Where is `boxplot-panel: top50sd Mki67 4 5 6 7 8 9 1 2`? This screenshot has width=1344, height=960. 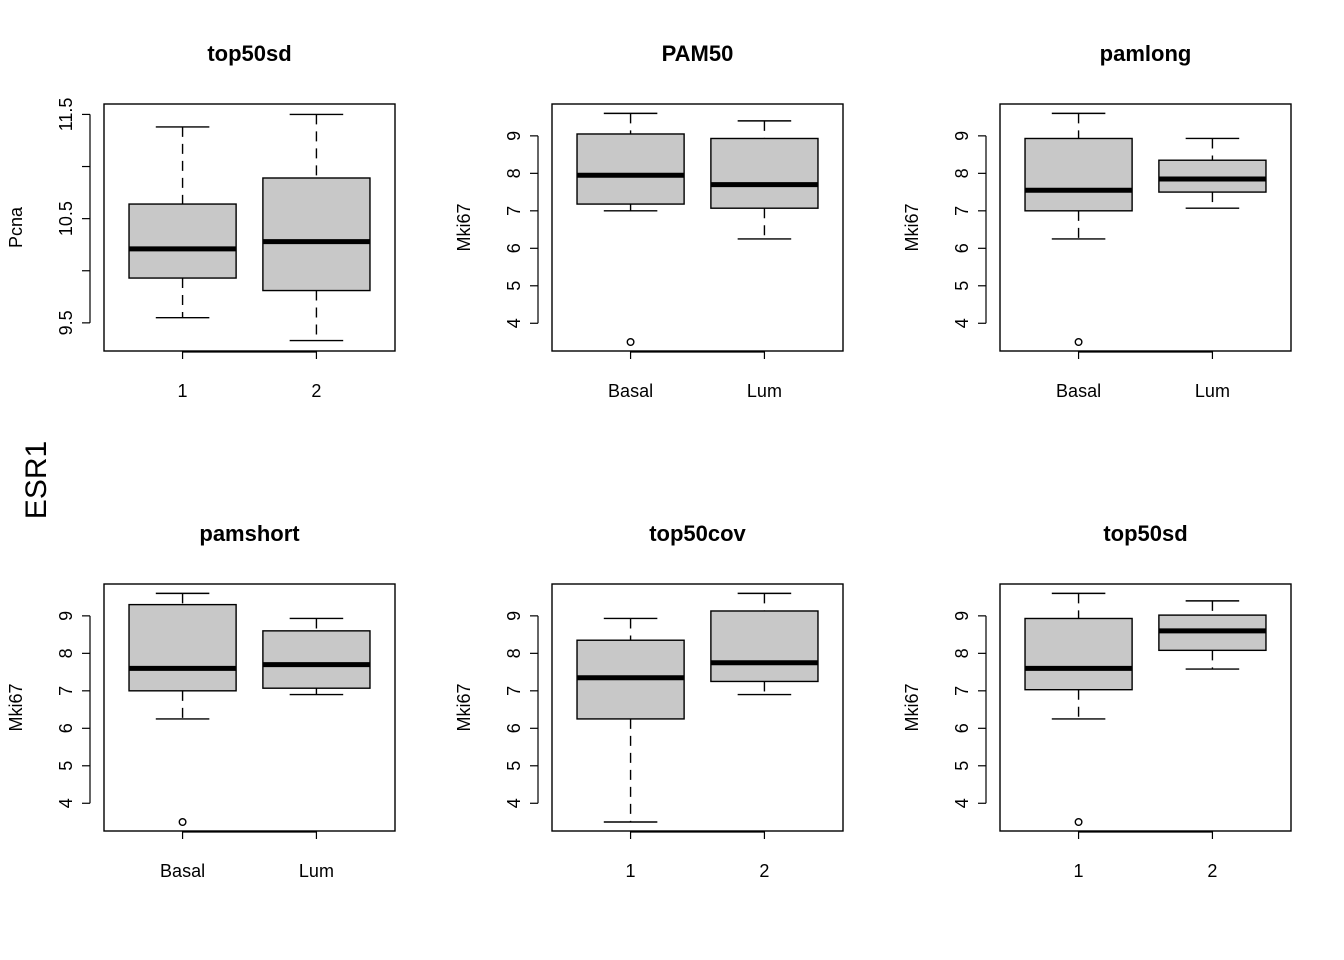
boxplot-panel: top50sd Mki67 4 5 6 7 8 9 1 2 is located at coordinates (1097, 701).